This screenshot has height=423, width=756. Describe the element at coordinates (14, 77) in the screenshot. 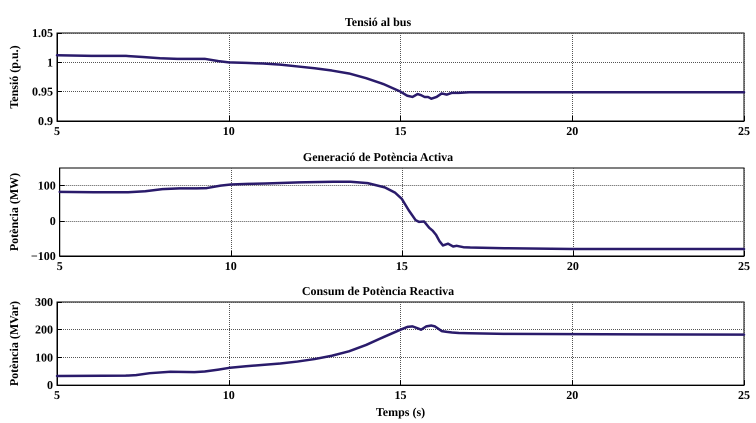

I see `y-axis-title: Tensió (p.u.)` at that location.